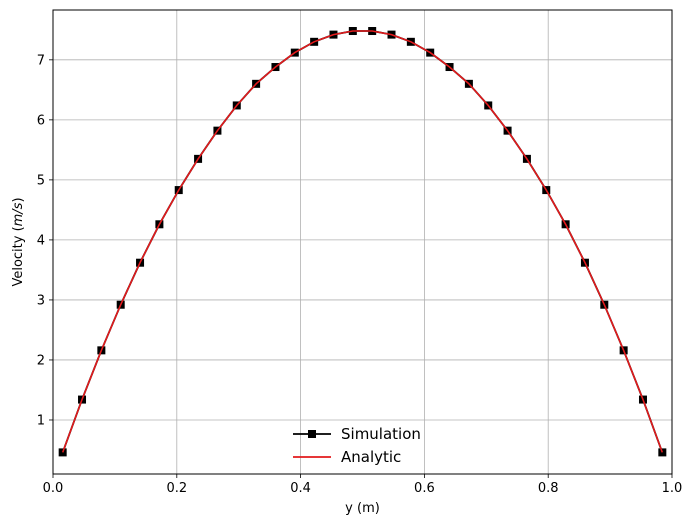 The height and width of the screenshot is (529, 693). I want to click on y-axis-label-suffix: ), so click(18, 199).